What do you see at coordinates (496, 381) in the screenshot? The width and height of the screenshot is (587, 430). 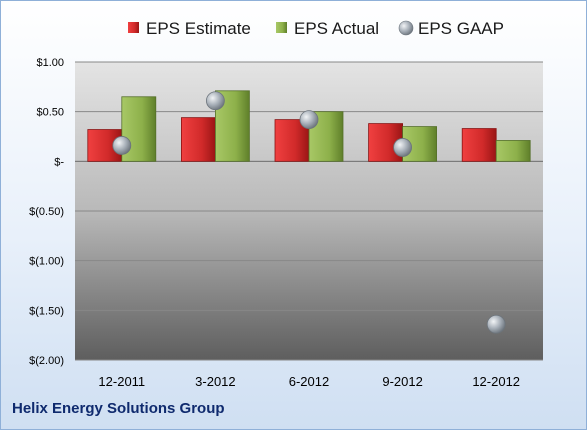 I see `x-tick-label: 12-2012` at bounding box center [496, 381].